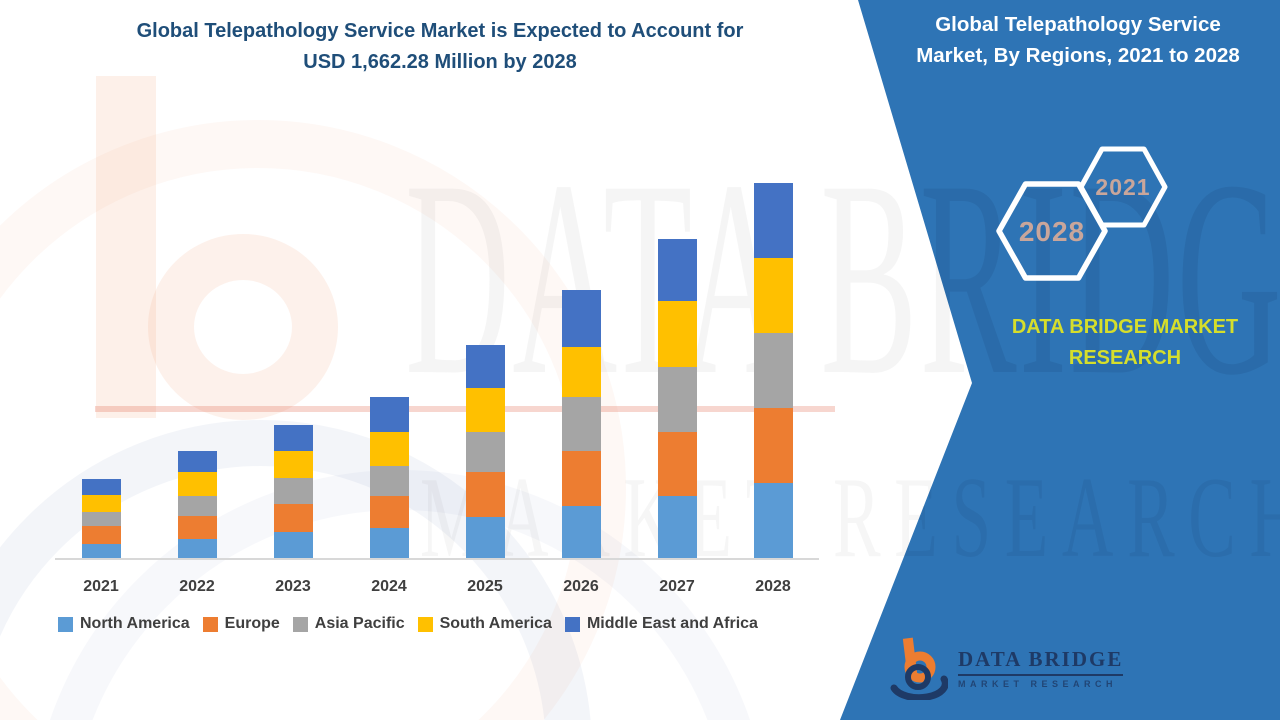 The height and width of the screenshot is (720, 1280). I want to click on legend-swatch-asia-pacific, so click(300, 624).